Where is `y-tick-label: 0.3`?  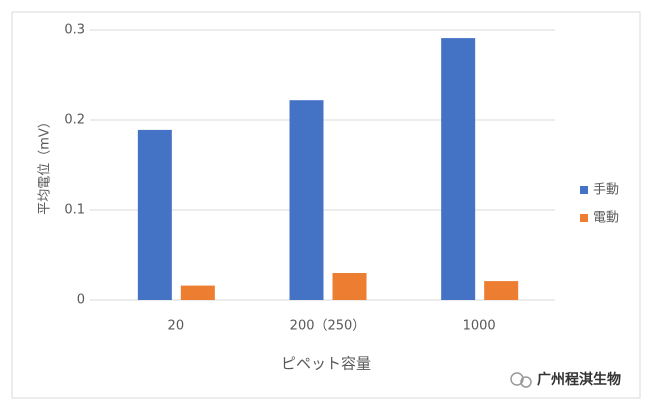
y-tick-label: 0.3 is located at coordinates (74, 30).